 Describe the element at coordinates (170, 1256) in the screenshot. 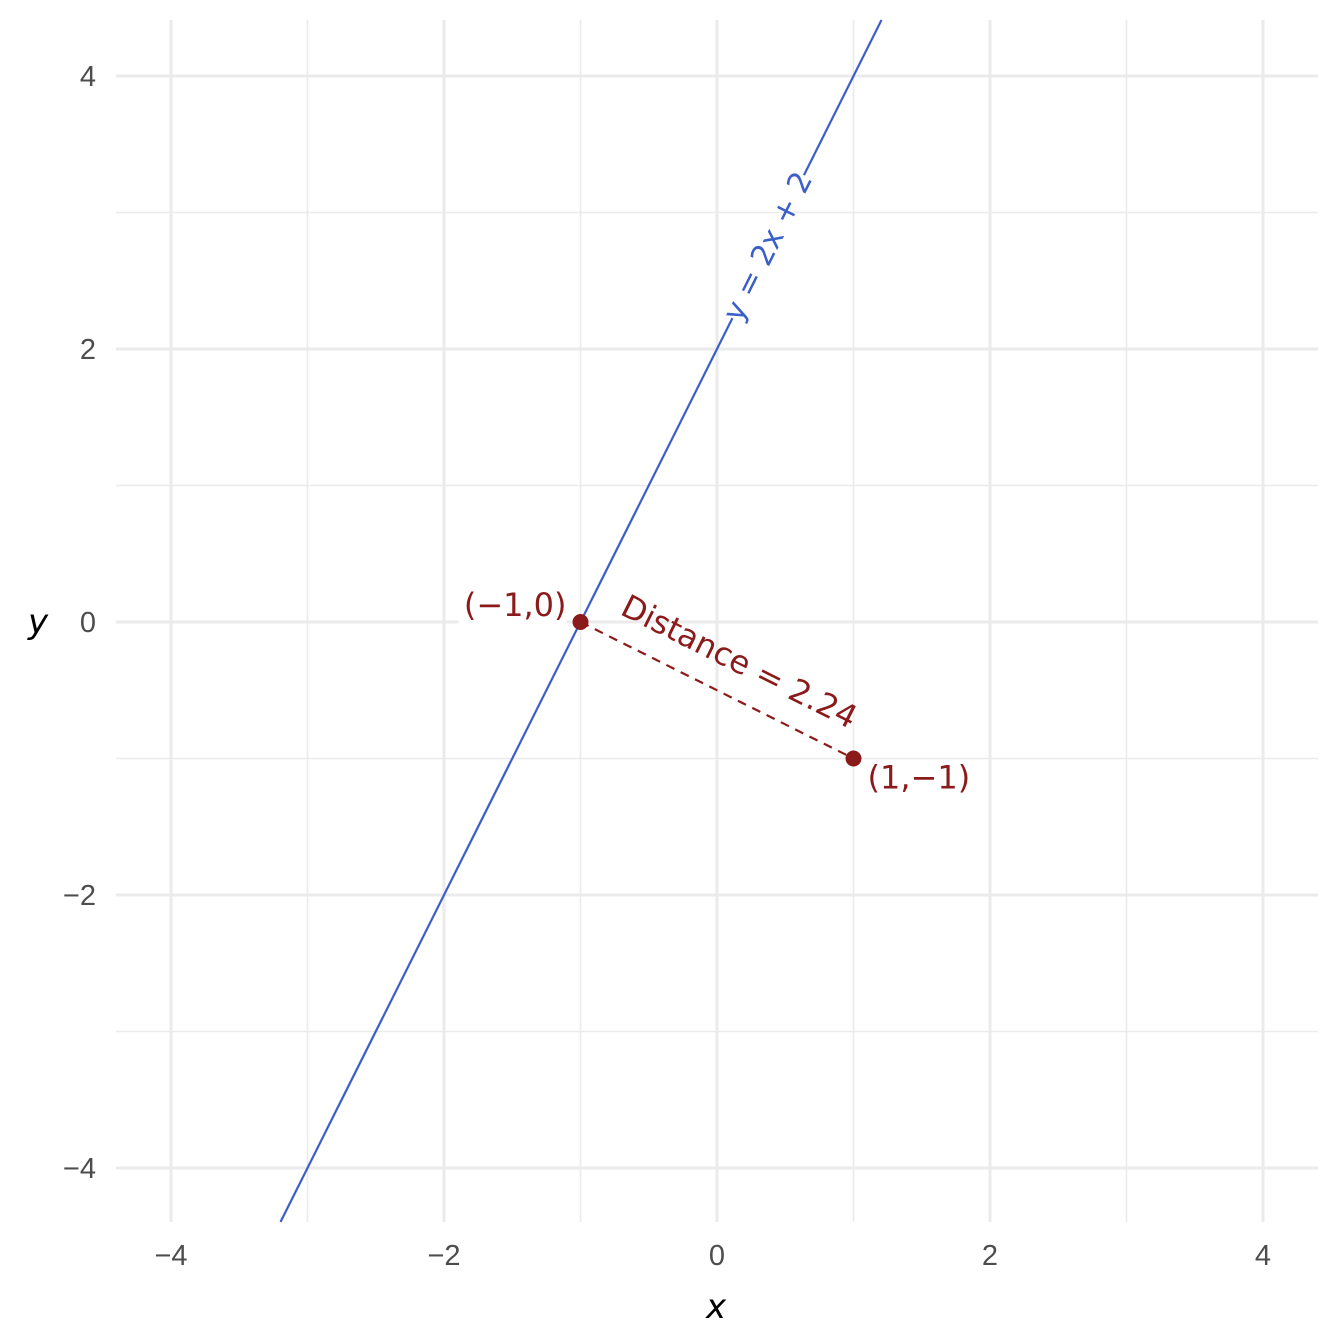

I see `x-tick-label: −4` at that location.